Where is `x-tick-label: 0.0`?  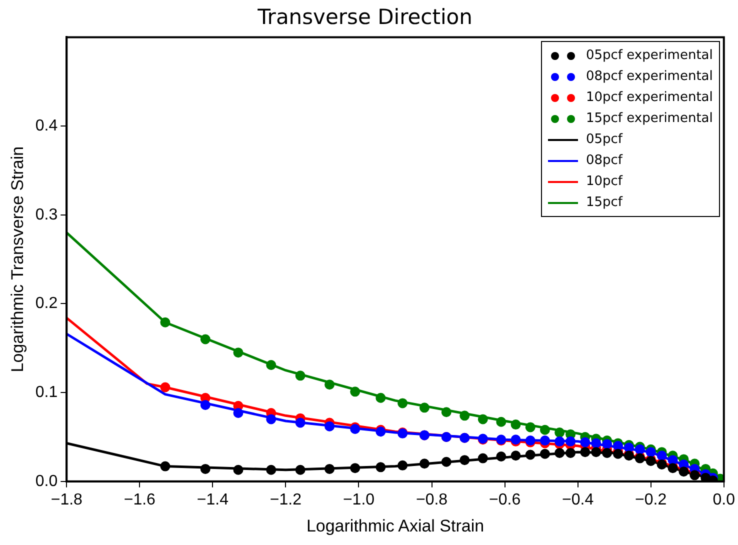
x-tick-label: 0.0 is located at coordinates (724, 499).